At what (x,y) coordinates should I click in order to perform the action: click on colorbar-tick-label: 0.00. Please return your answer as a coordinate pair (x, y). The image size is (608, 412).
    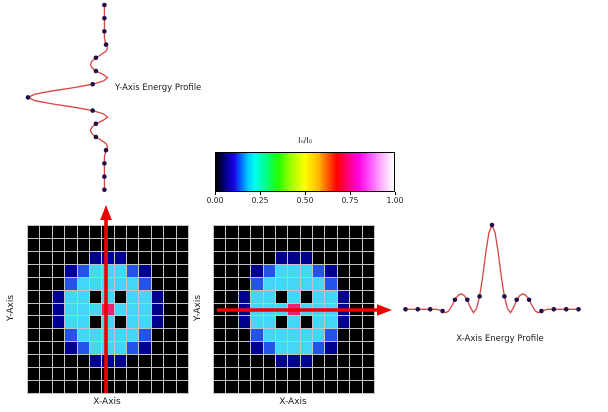
    Looking at the image, I should click on (215, 200).